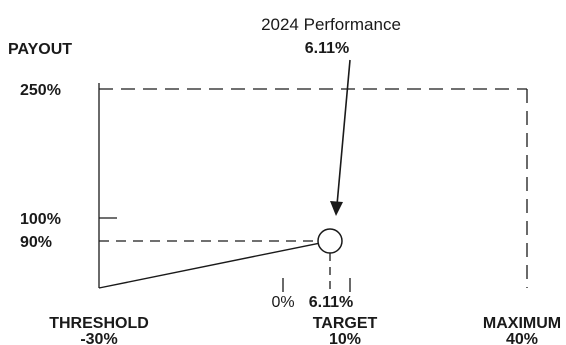  What do you see at coordinates (336, 208) in the screenshot?
I see `annotation-arrow-head` at bounding box center [336, 208].